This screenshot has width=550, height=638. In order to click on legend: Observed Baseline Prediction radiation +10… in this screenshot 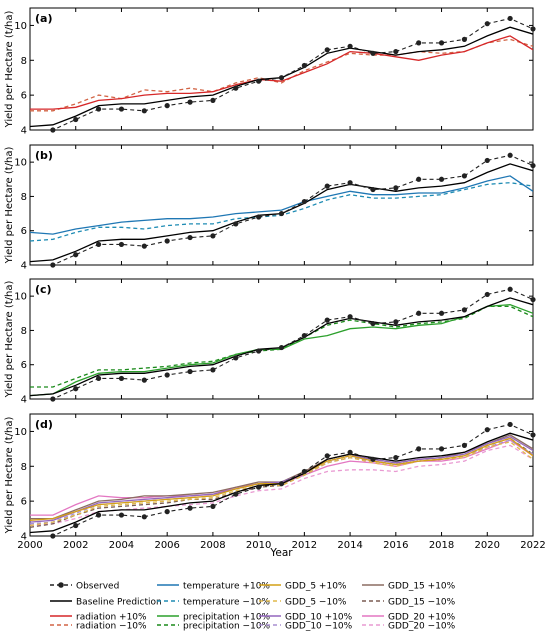, I will do `click(253, 607)`.